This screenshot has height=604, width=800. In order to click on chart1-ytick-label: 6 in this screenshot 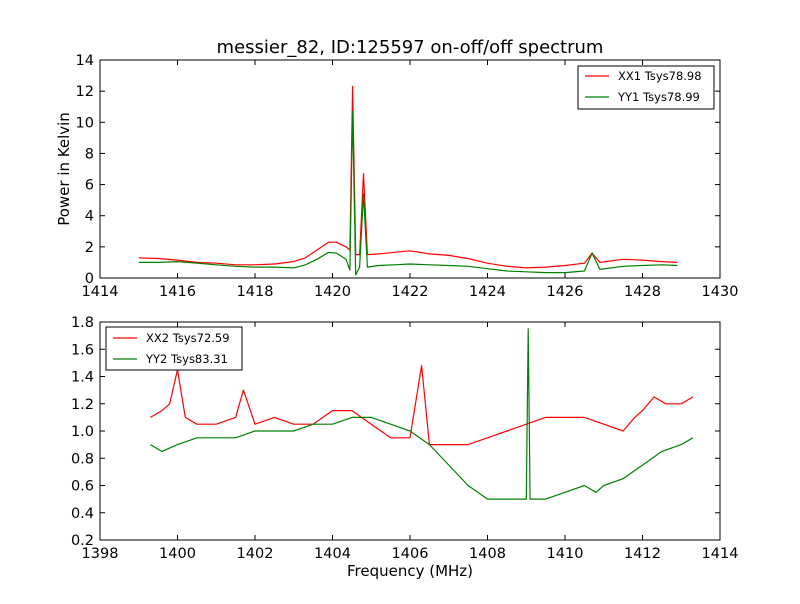, I will do `click(89, 186)`.